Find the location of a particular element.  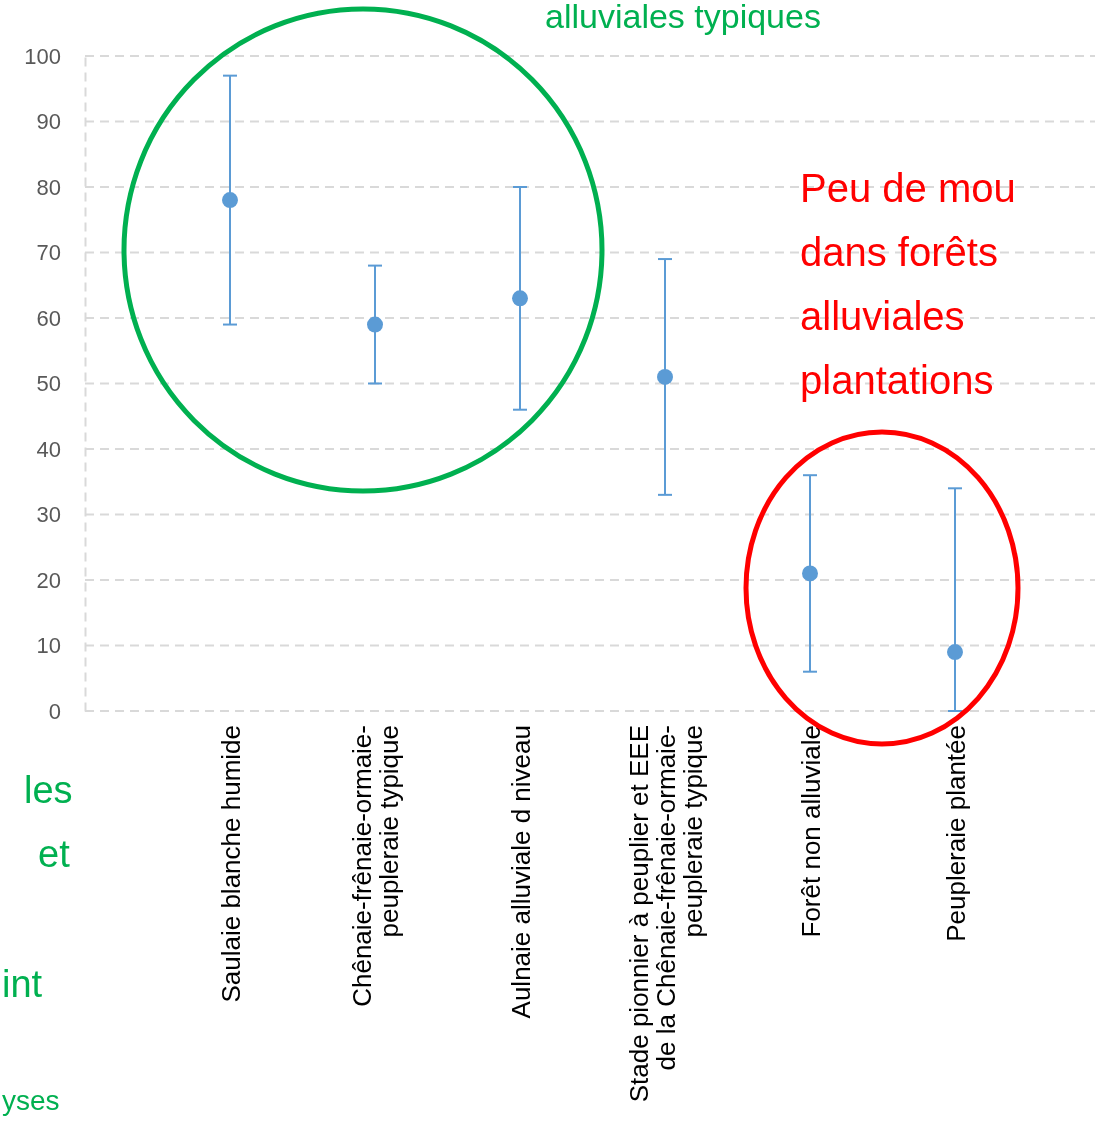

y-tick-label: 0 is located at coordinates (54, 711).